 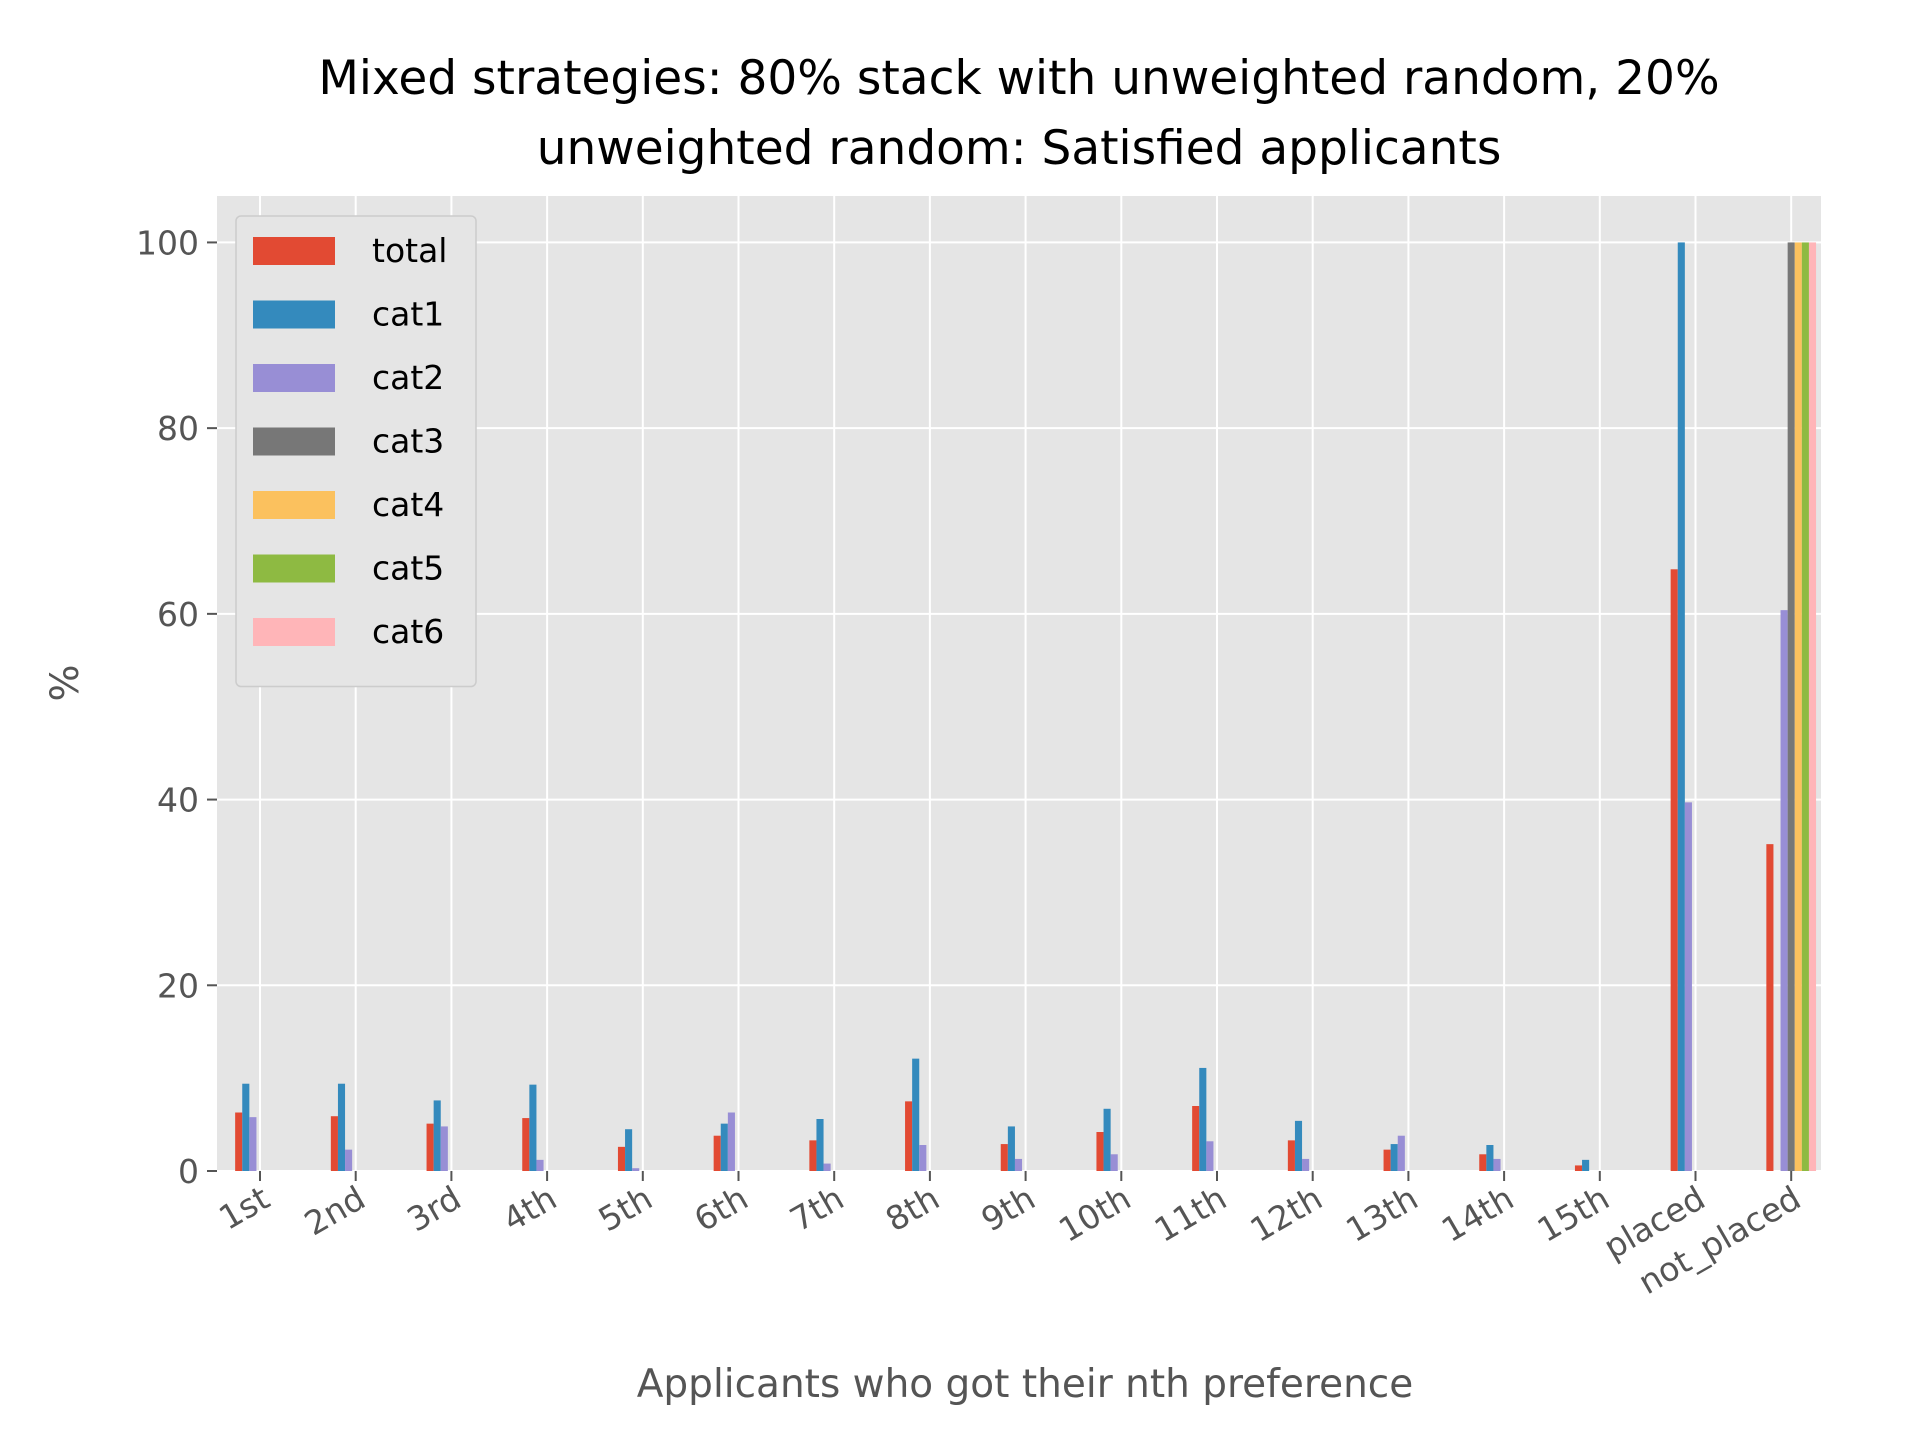 What do you see at coordinates (1019, 148) in the screenshot?
I see `chart-title-line-2: unweighted random: Satisfied applicants` at bounding box center [1019, 148].